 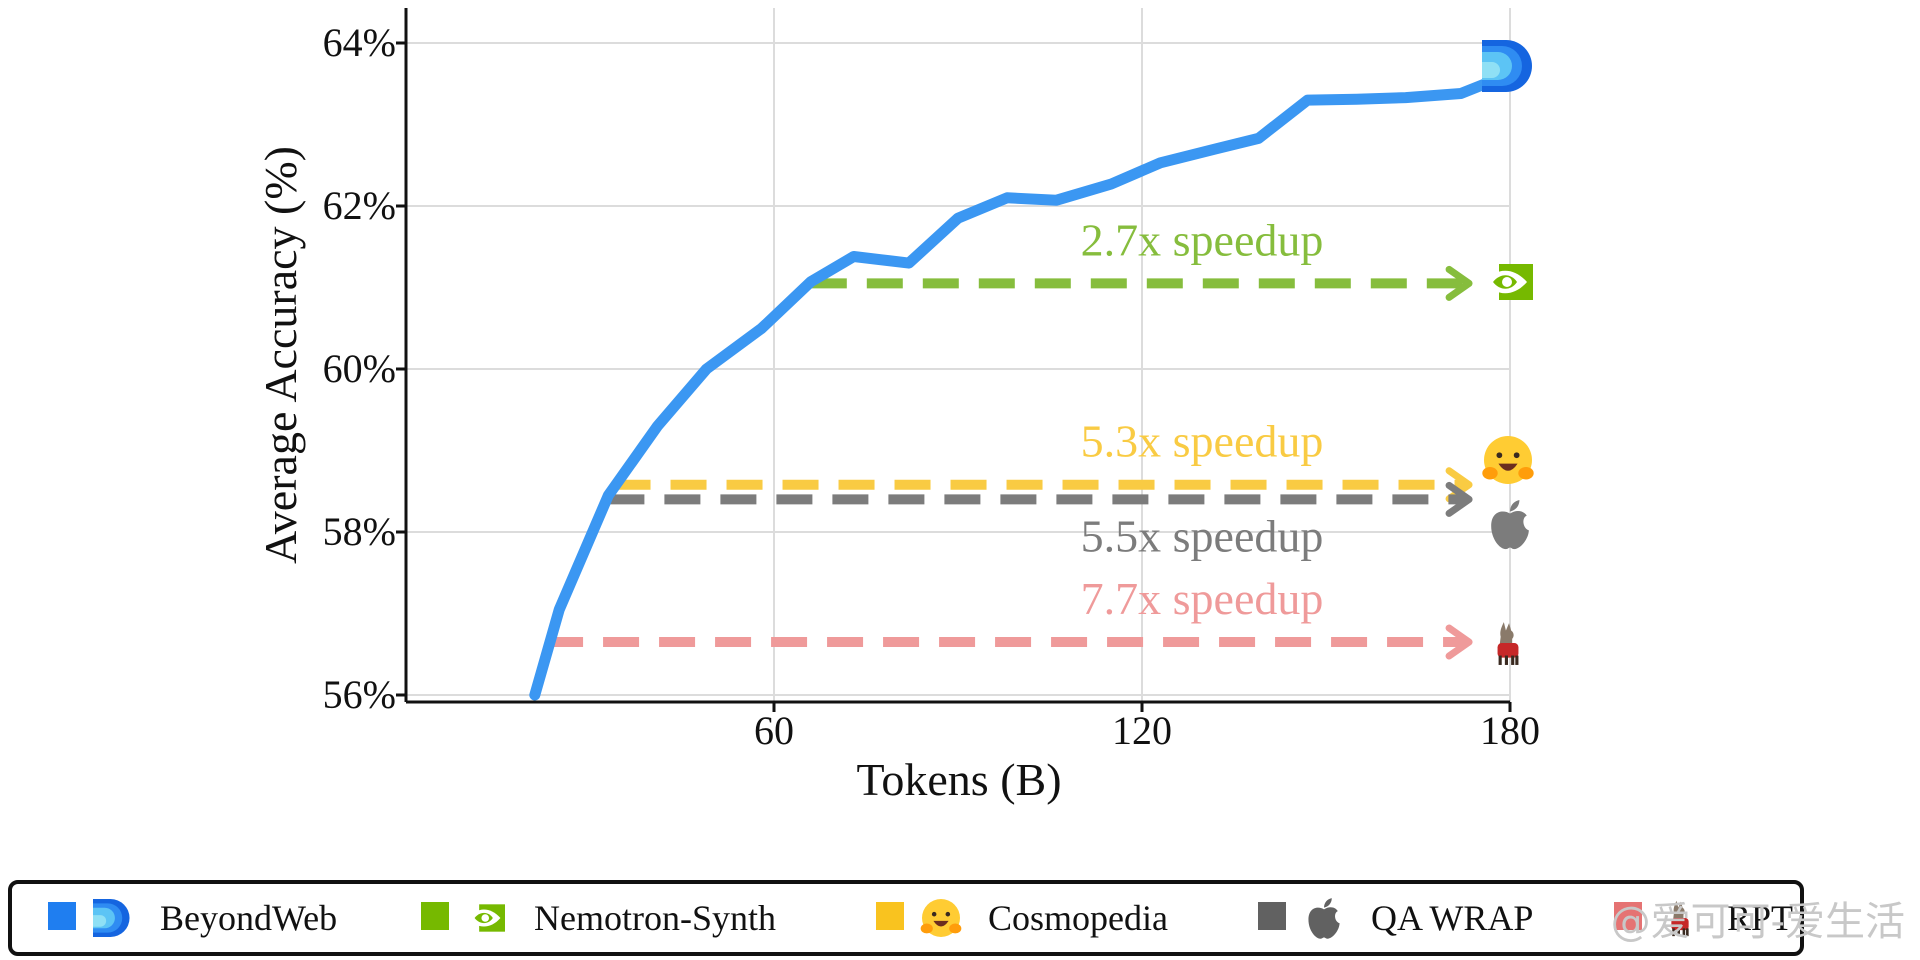 What do you see at coordinates (1078, 918) in the screenshot?
I see `legend-label: Cosmopedia` at bounding box center [1078, 918].